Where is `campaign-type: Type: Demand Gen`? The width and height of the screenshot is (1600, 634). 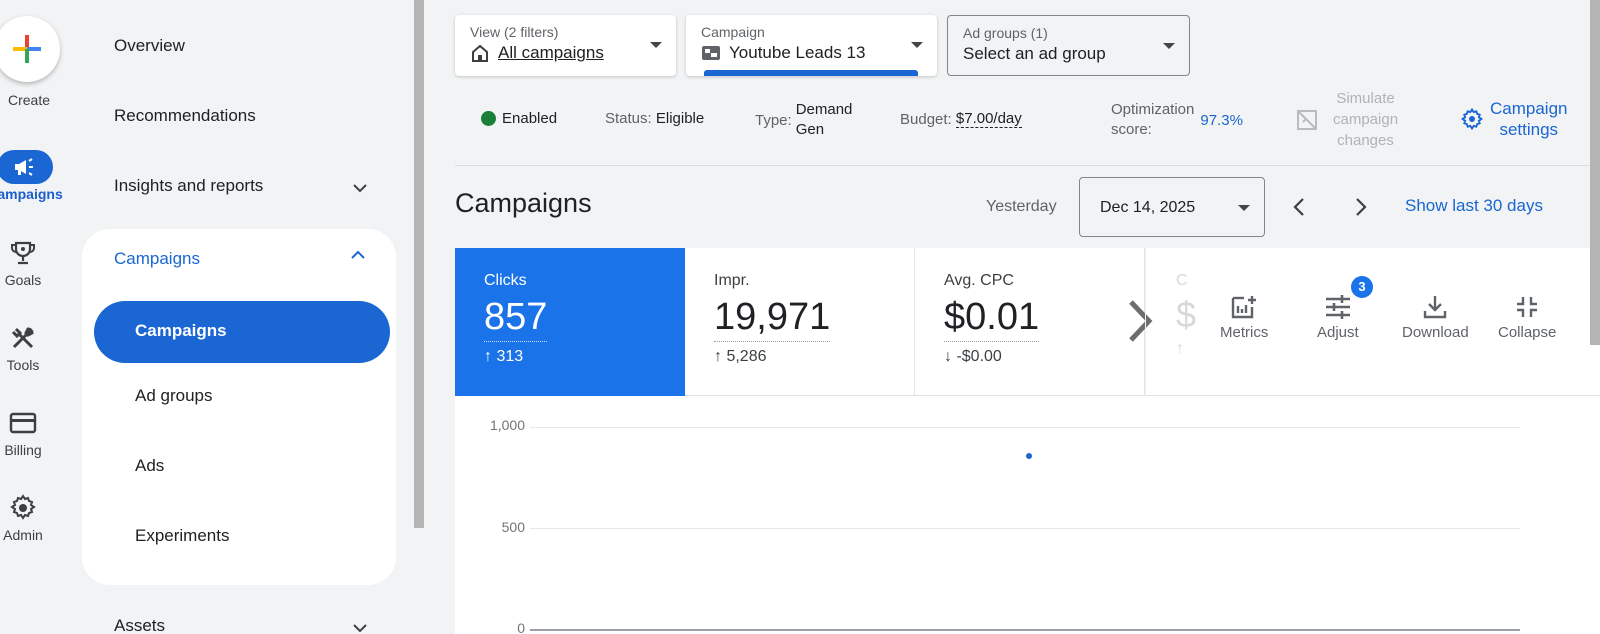 campaign-type: Type: Demand Gen is located at coordinates (804, 119).